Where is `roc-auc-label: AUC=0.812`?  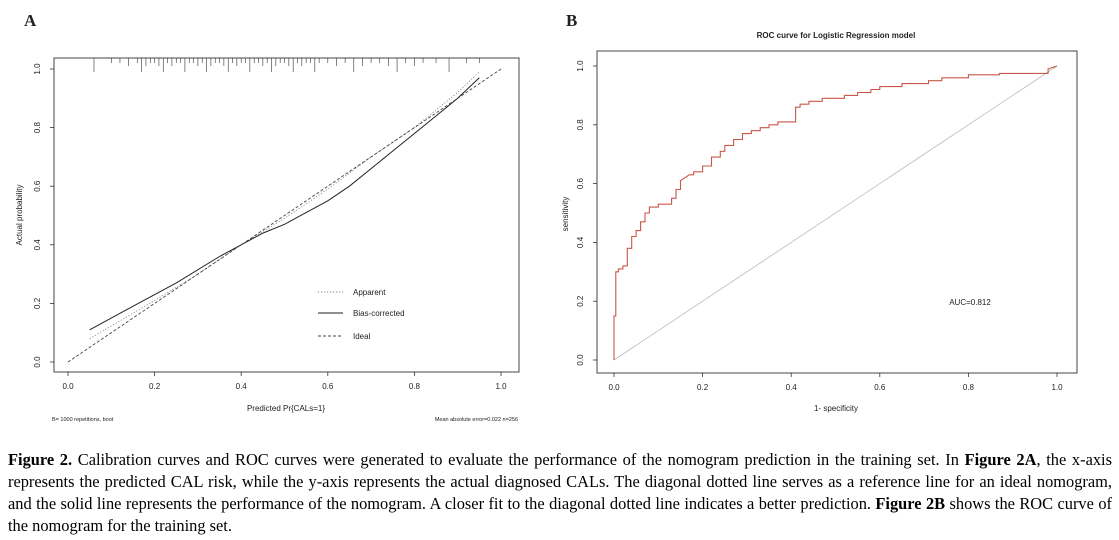
roc-auc-label: AUC=0.812 is located at coordinates (970, 302).